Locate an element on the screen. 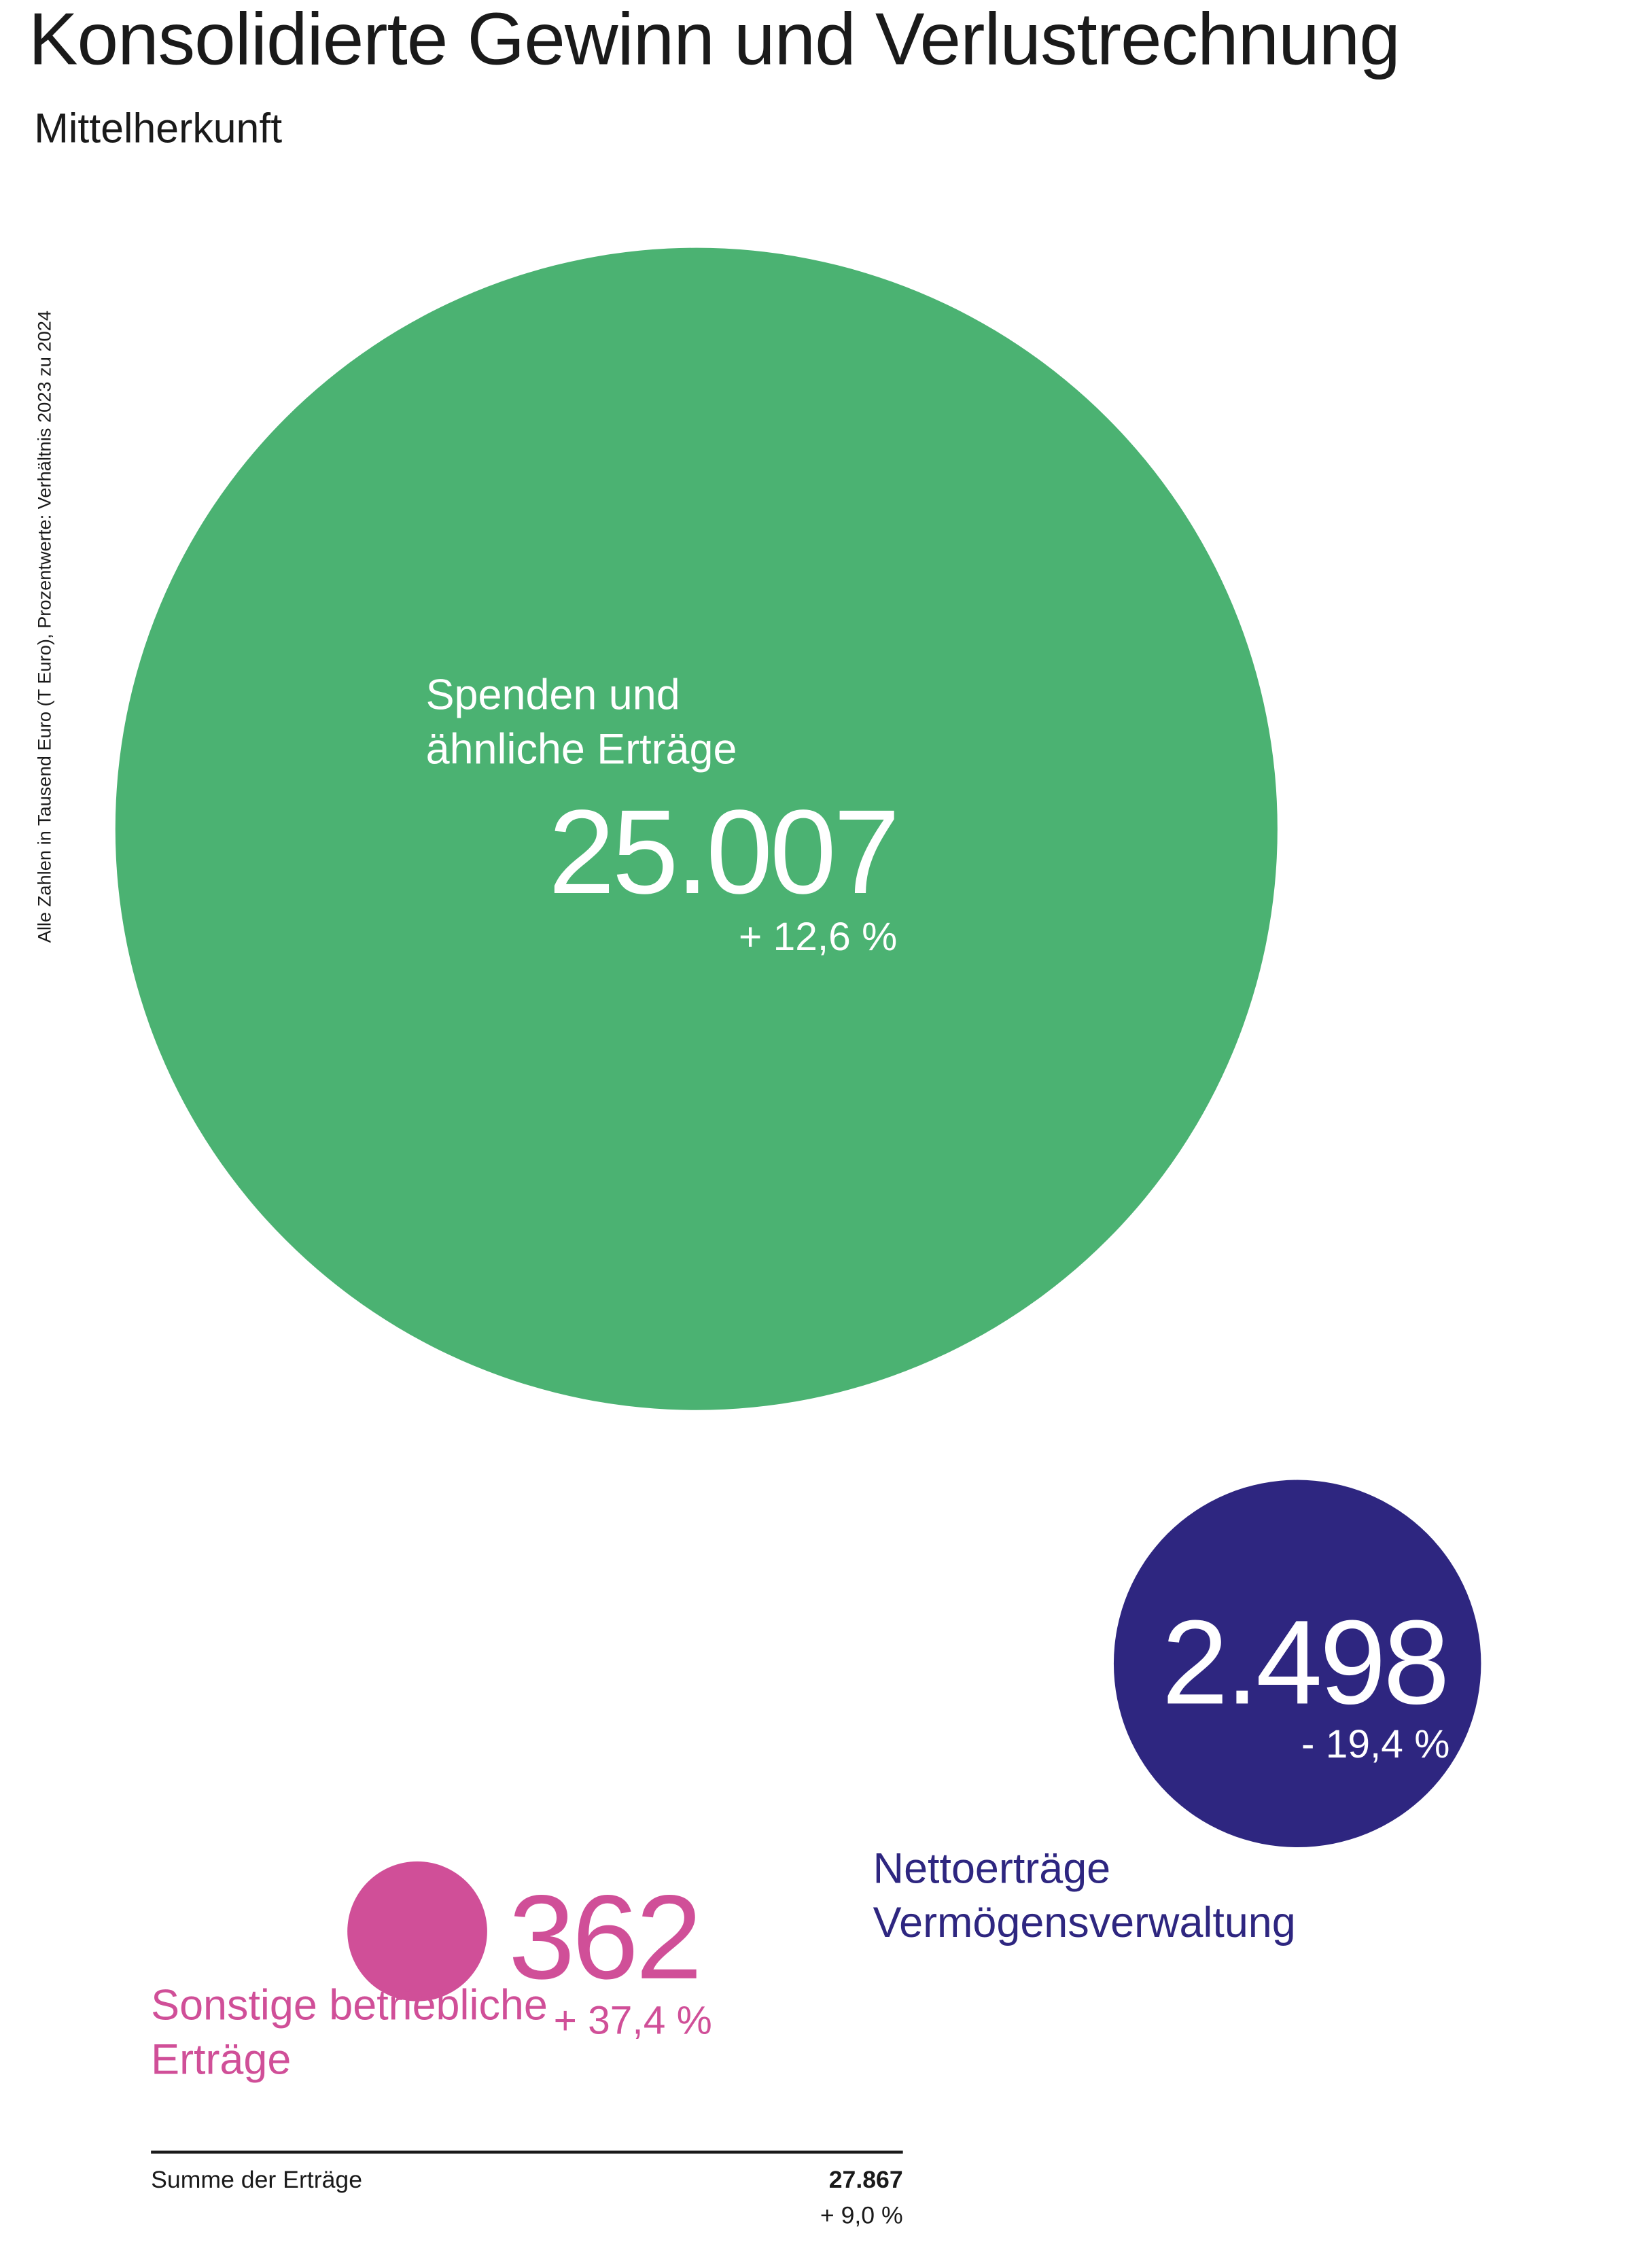 This screenshot has height=2255, width=1652. chart-subtitle: Mittelherkunft is located at coordinates (158, 130).